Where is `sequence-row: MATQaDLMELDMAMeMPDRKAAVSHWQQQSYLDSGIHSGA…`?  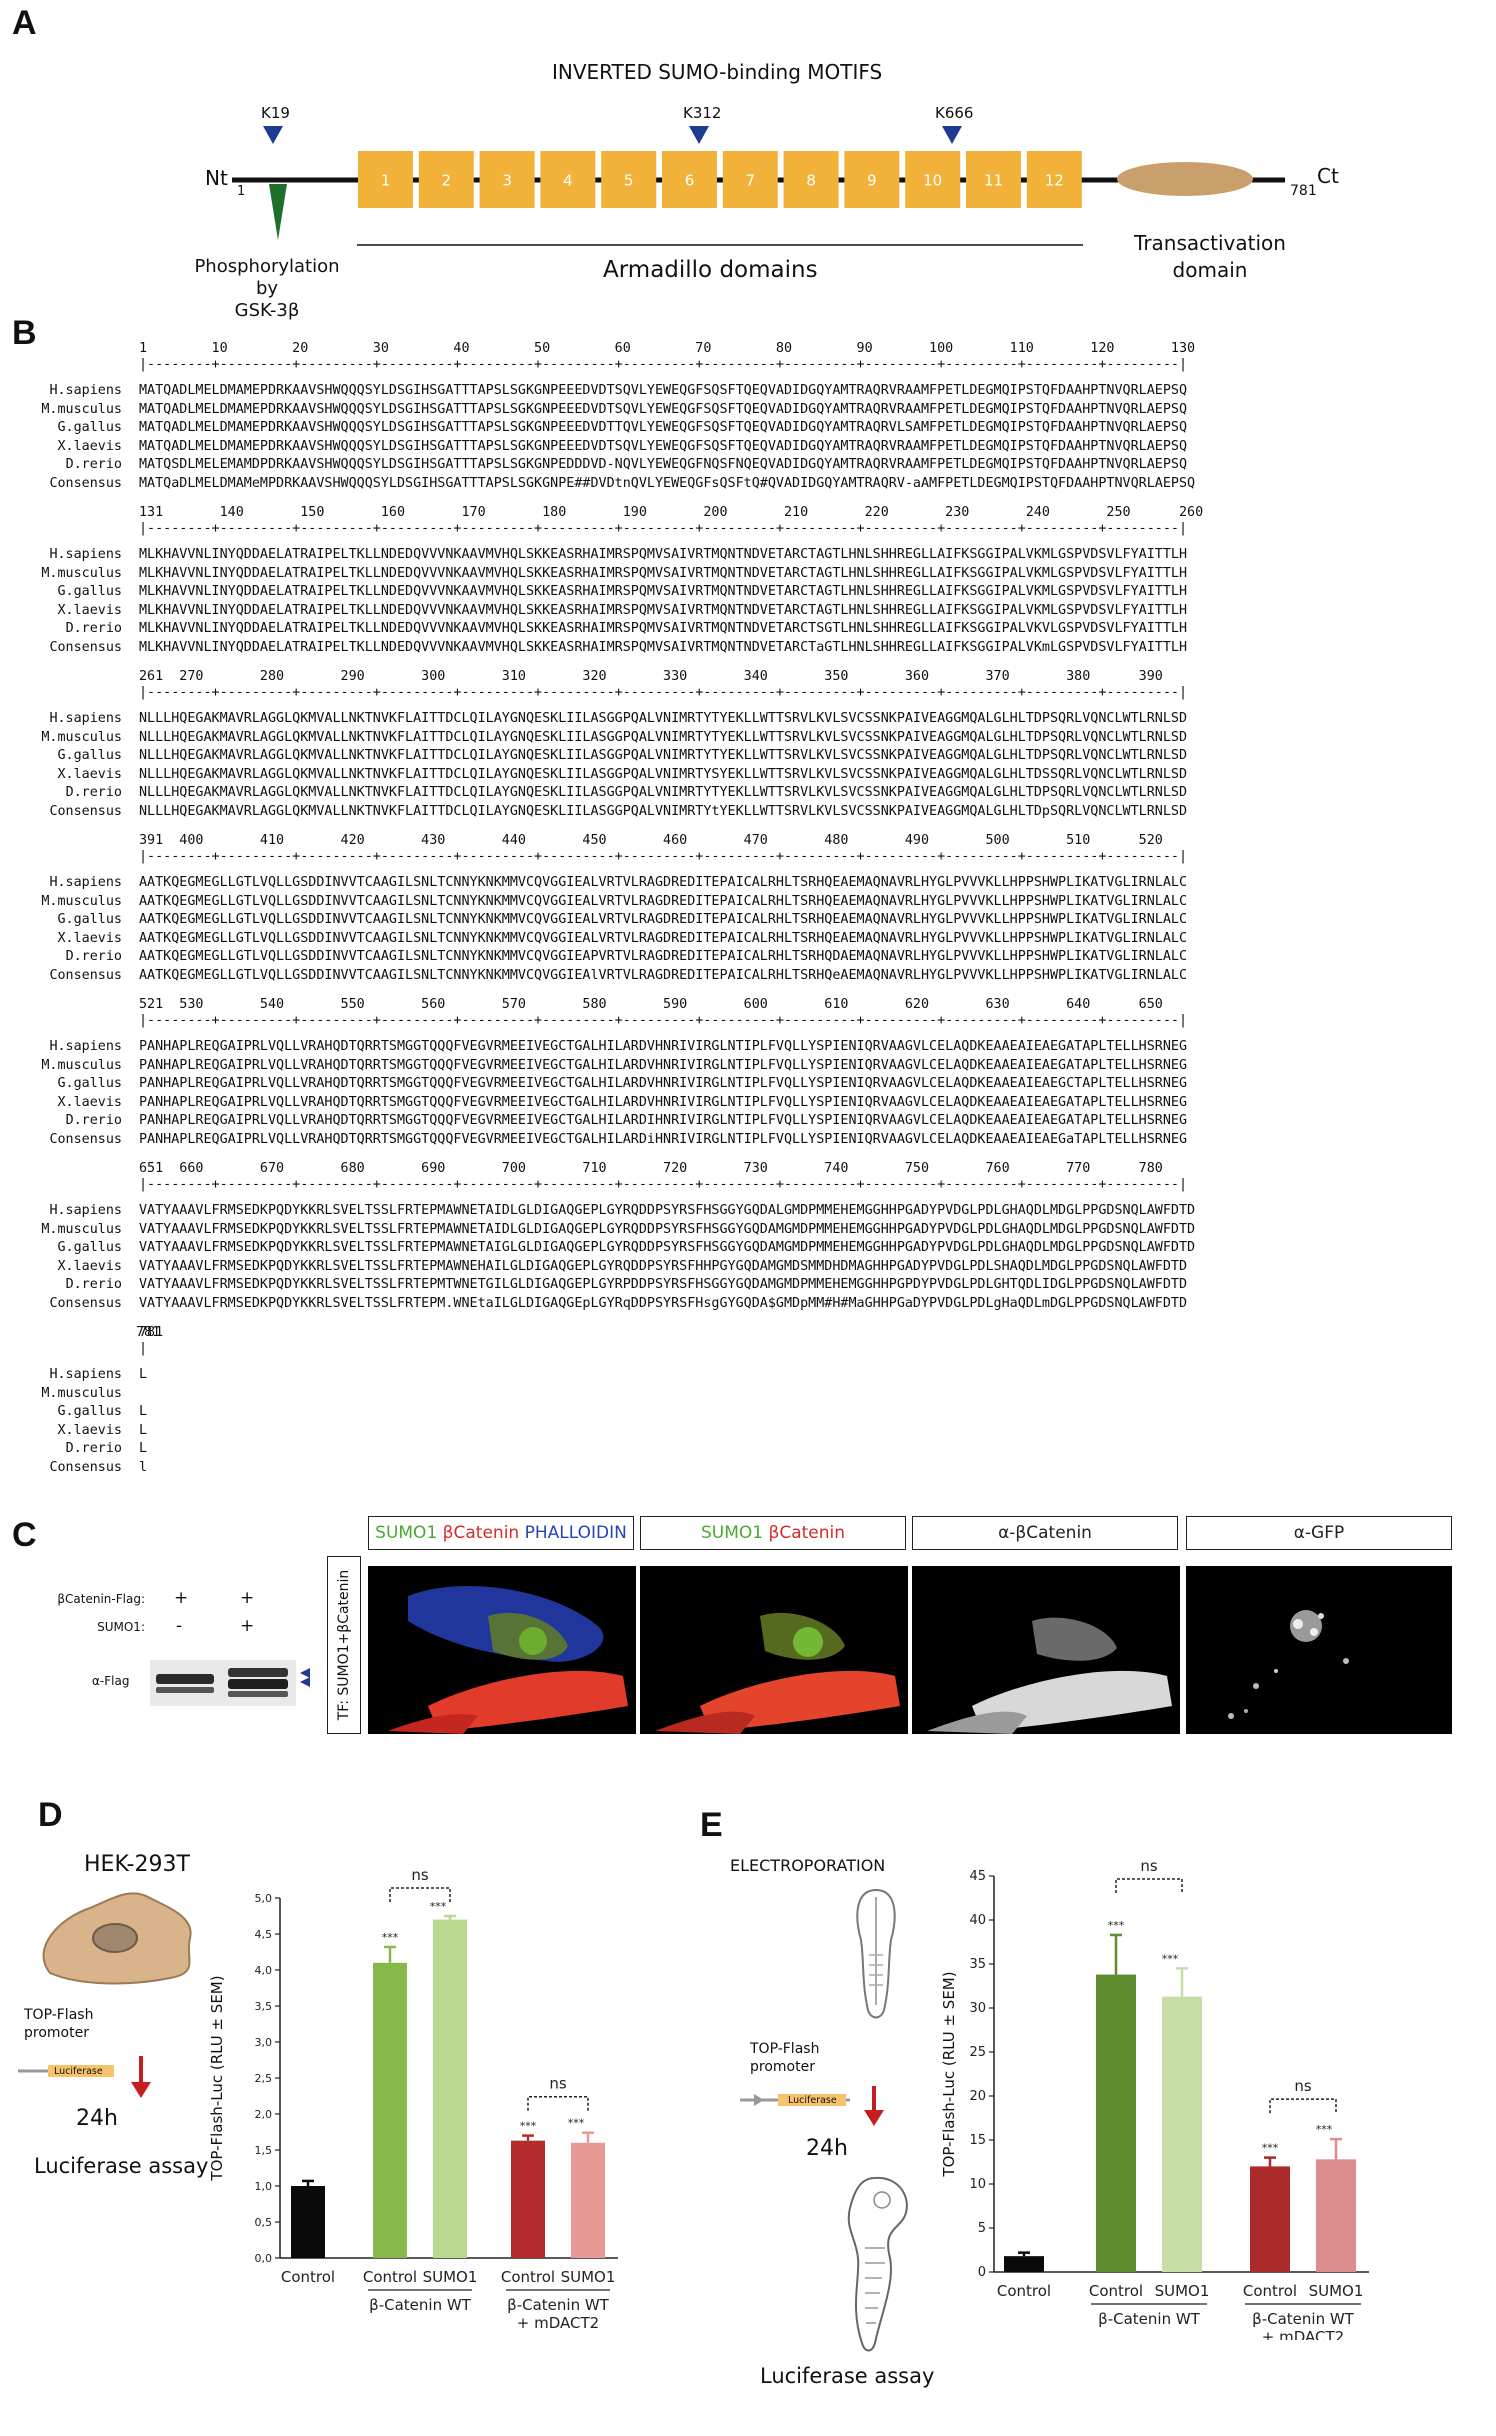
sequence-row: MATQaDLMELDMAMeMPDRKAAVSHWQQQSYLDSGIHSGA… is located at coordinates (667, 483).